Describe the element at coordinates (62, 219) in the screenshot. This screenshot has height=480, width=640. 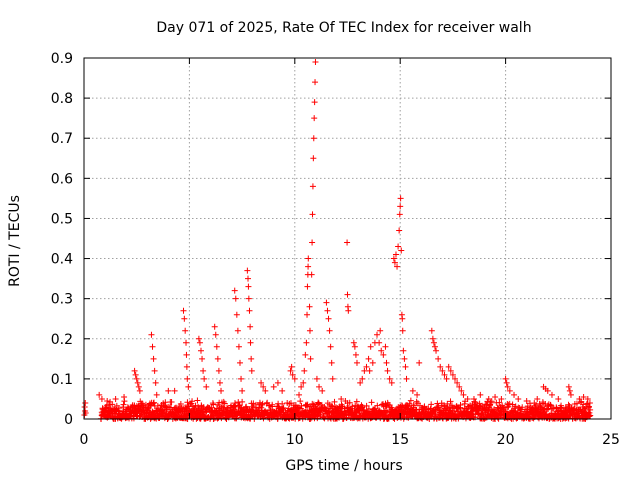
I see `y-tick-label: 0.5` at that location.